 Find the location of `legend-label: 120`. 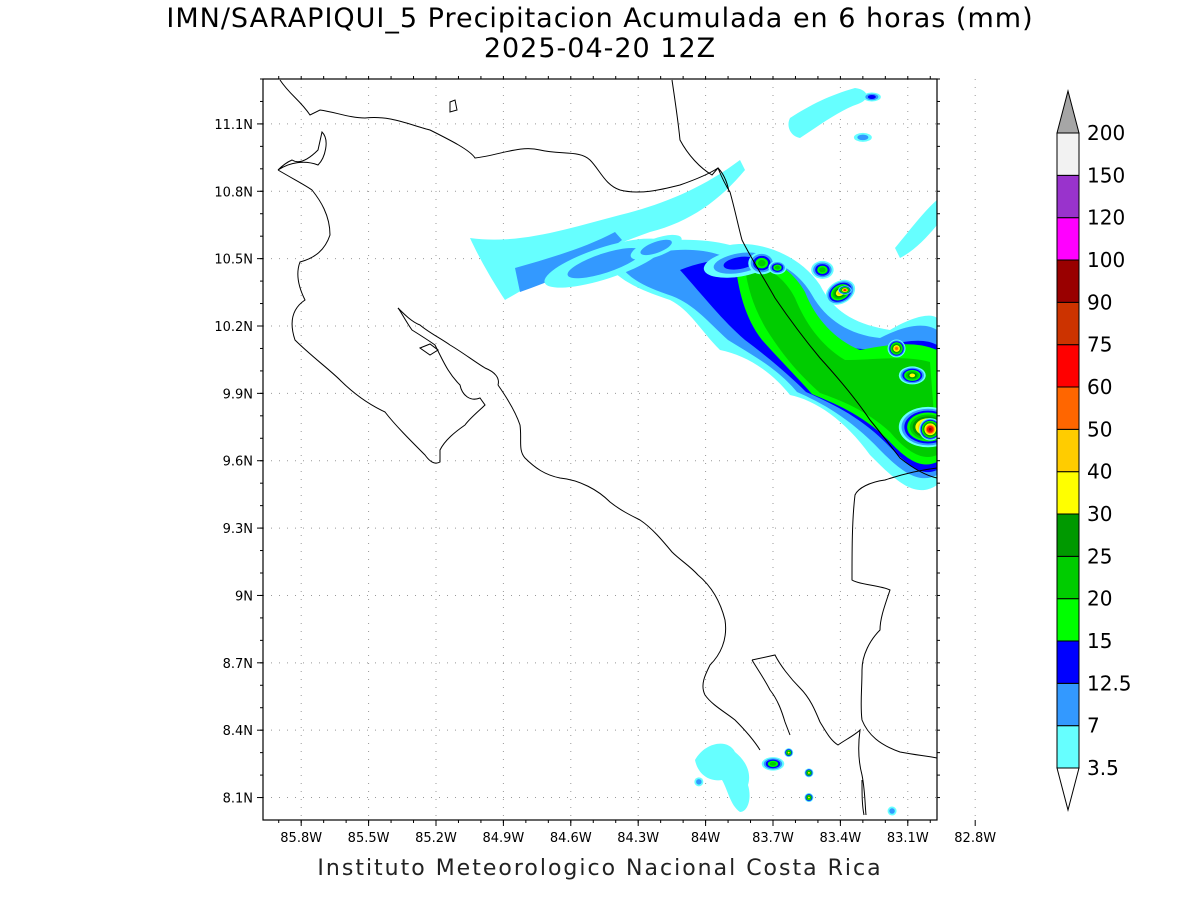

legend-label: 120 is located at coordinates (1106, 218).